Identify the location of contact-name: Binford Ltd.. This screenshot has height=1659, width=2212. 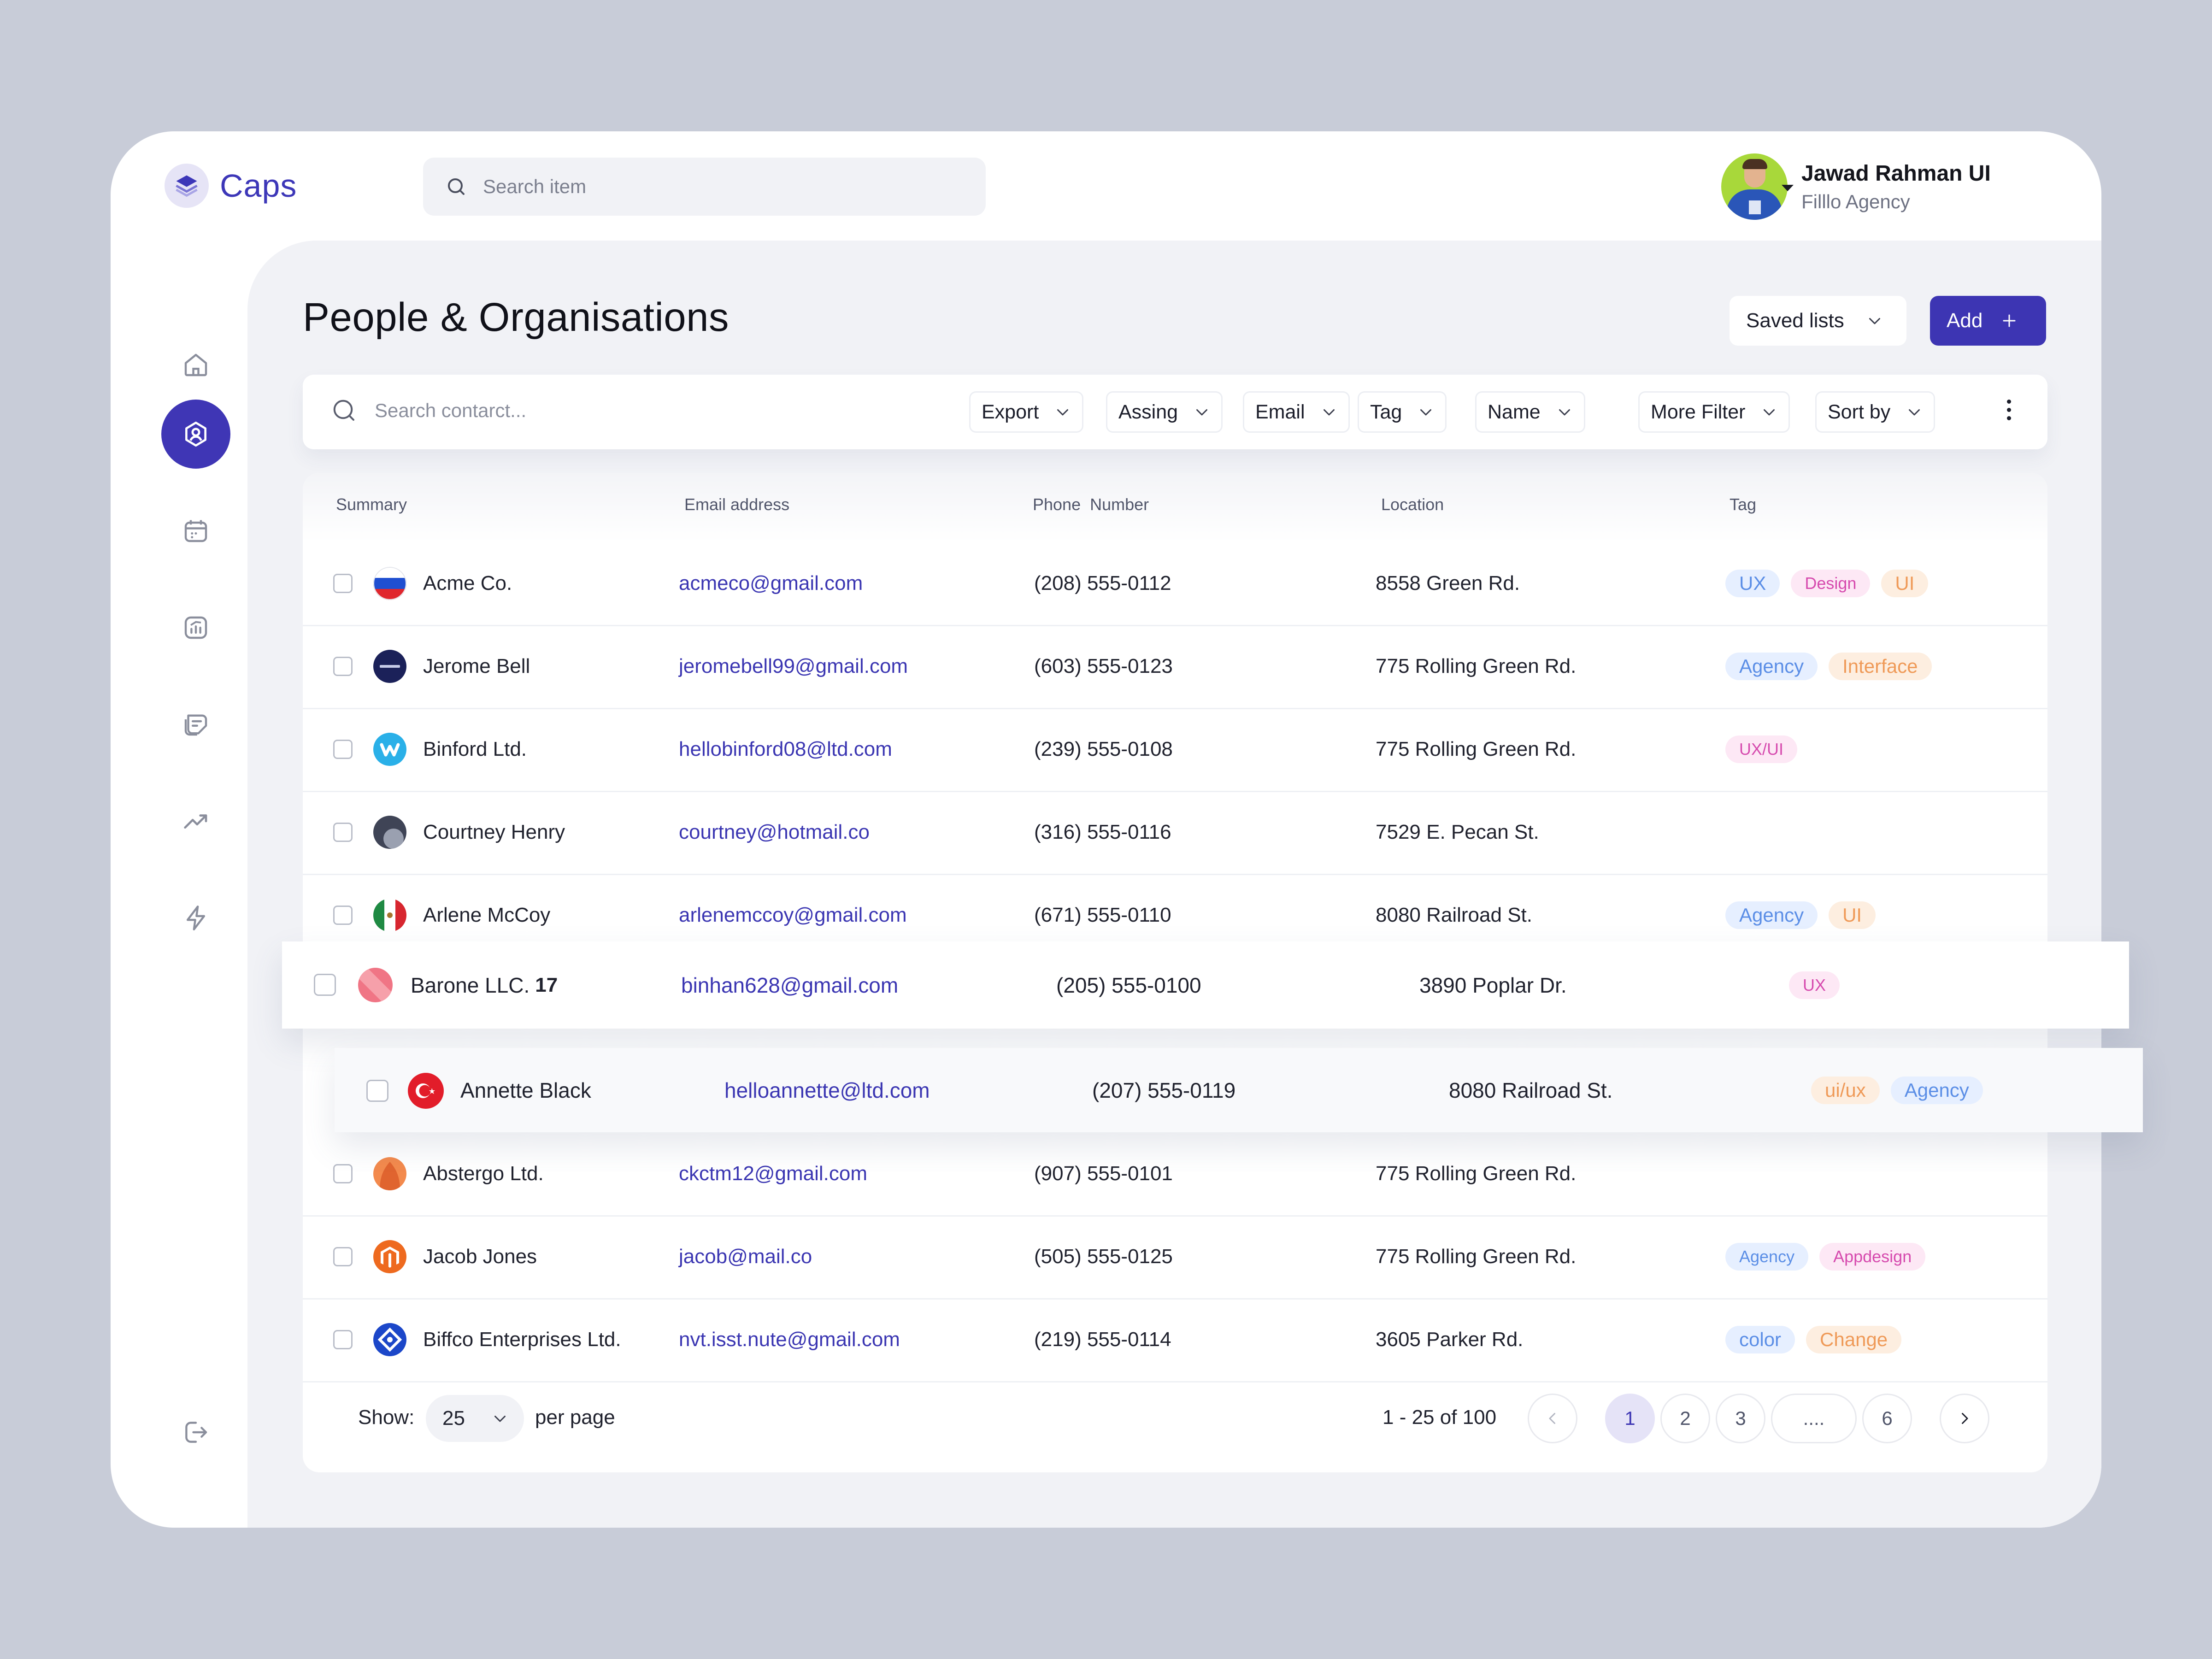
(475, 749).